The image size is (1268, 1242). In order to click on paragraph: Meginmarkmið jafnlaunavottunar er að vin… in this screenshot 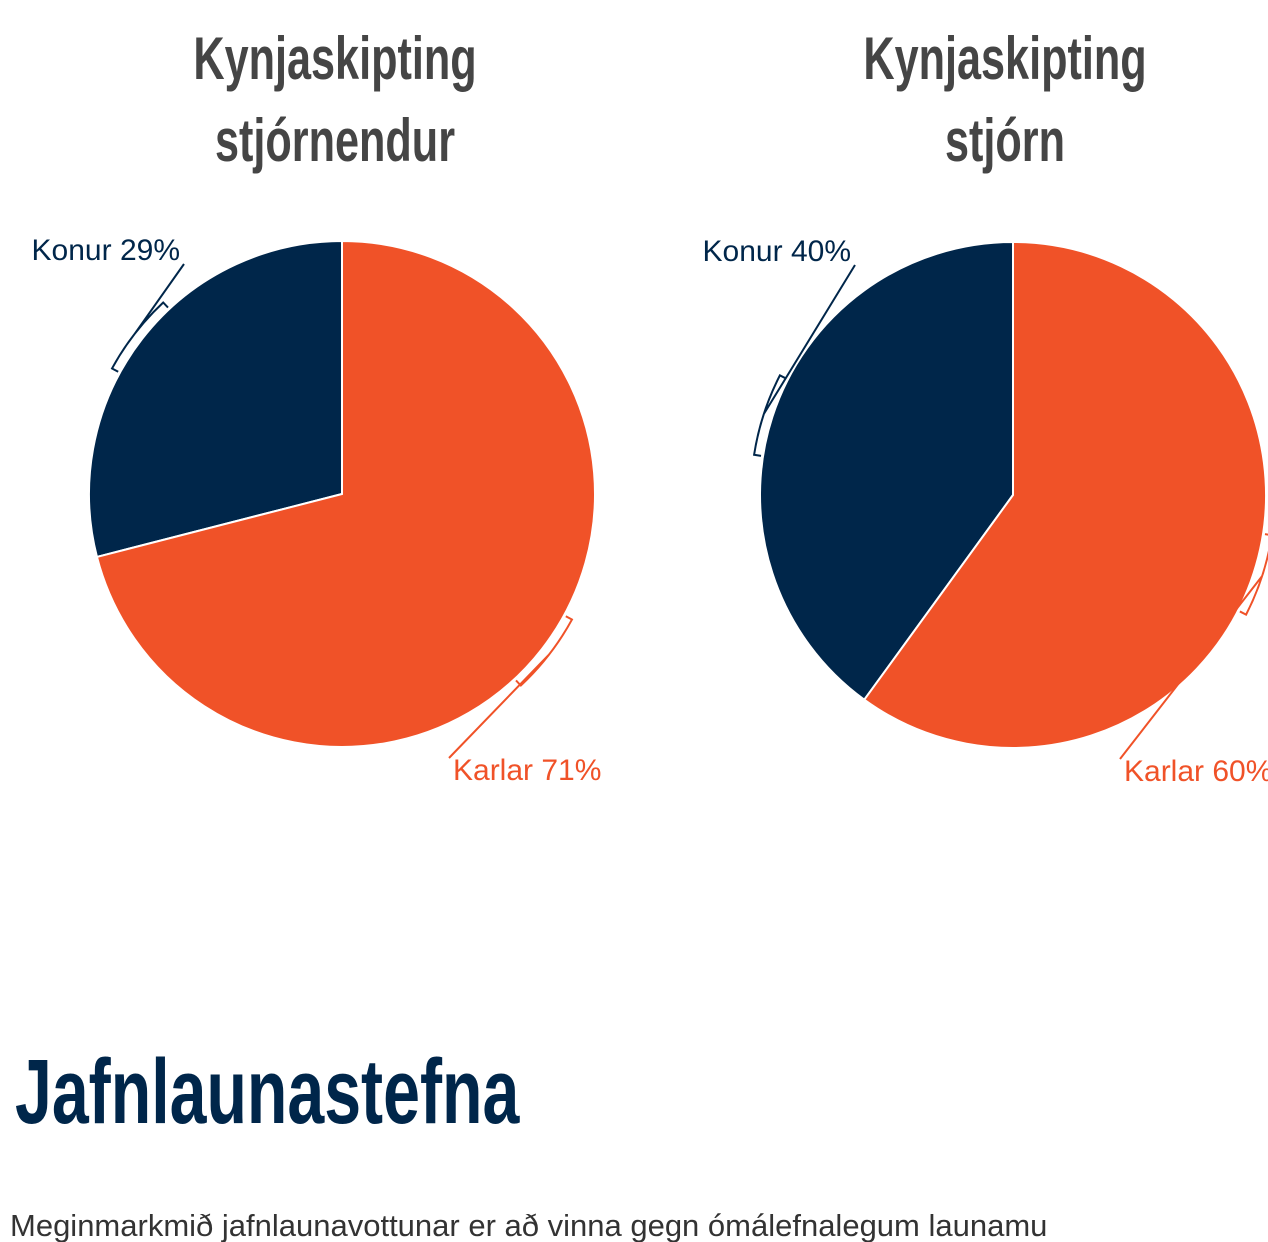, I will do `click(529, 1225)`.